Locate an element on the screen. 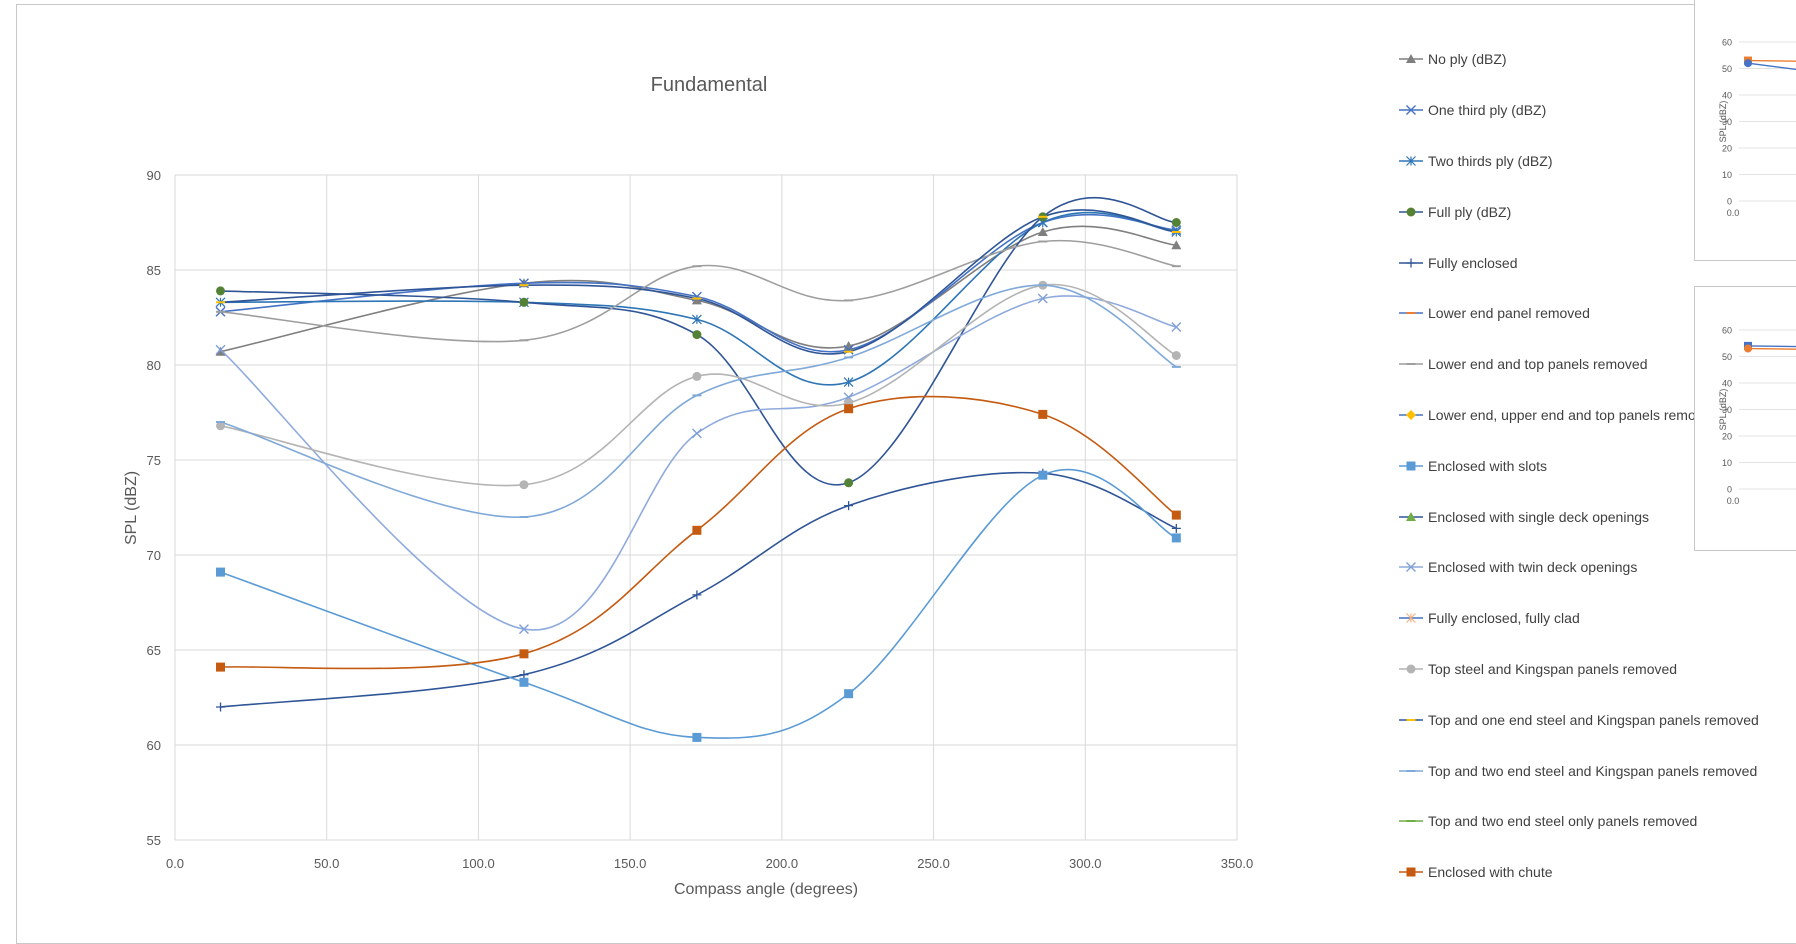  mini-y-tick-label: 40 is located at coordinates (1727, 96).